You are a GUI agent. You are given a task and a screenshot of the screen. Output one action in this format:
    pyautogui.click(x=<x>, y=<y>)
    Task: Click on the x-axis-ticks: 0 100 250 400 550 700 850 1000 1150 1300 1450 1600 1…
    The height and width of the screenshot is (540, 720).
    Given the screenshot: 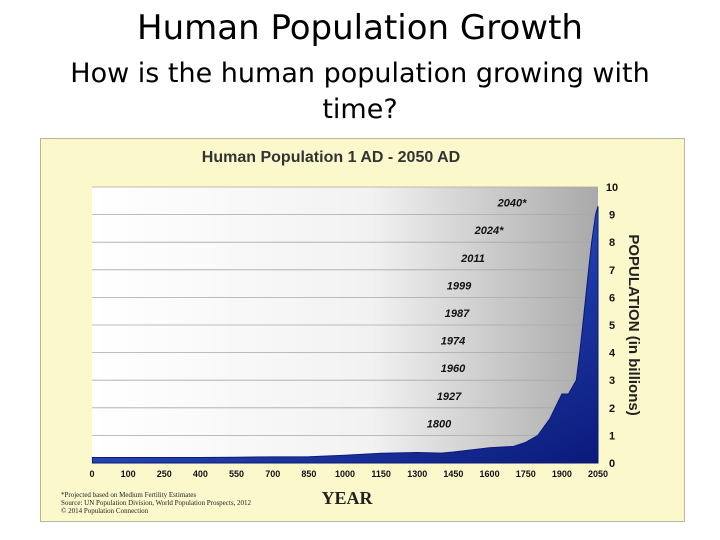 What is the action you would take?
    pyautogui.click(x=348, y=474)
    